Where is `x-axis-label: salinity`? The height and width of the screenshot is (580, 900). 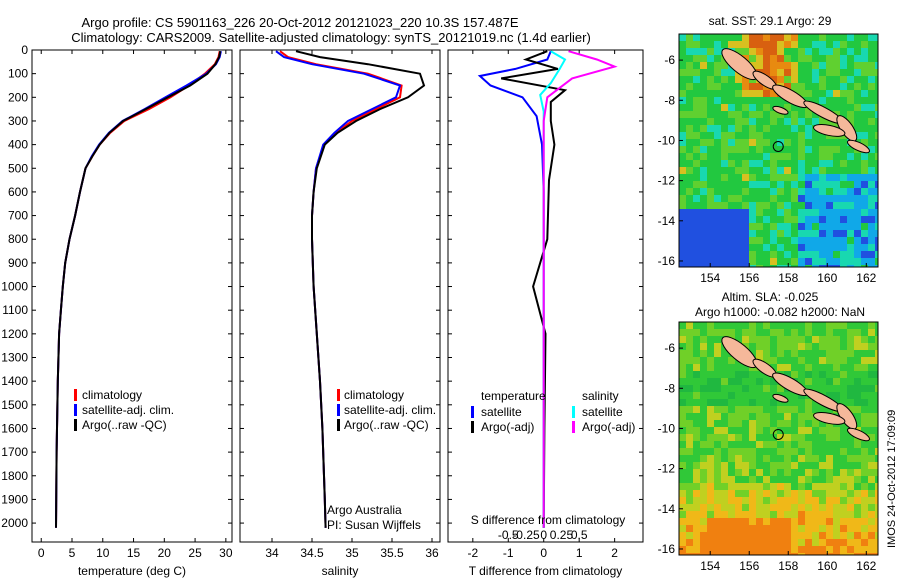 x-axis-label: salinity is located at coordinates (340, 571).